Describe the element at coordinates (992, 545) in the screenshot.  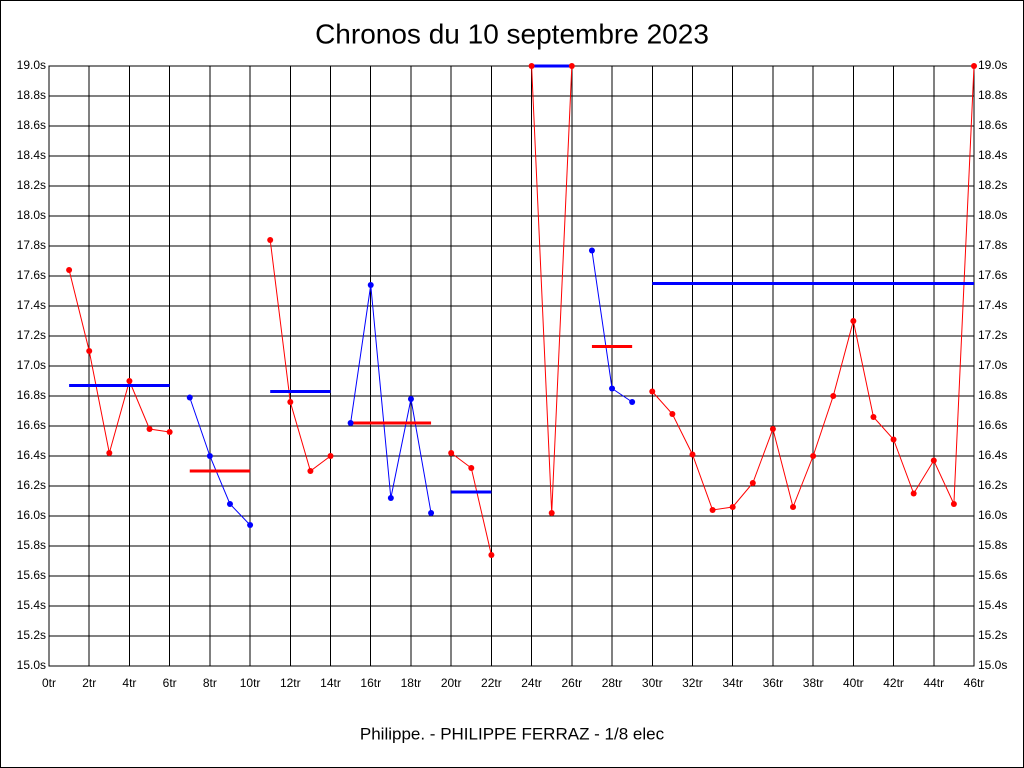
I see `y2-tick-label: 15.8s` at that location.